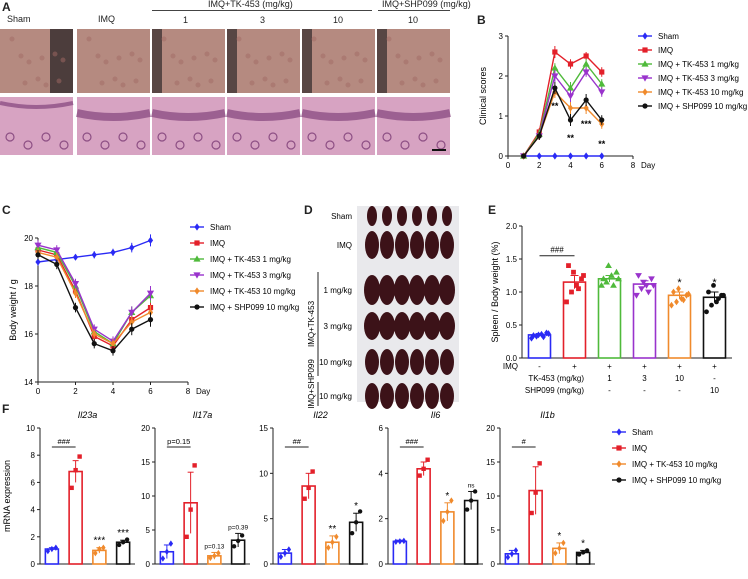  Describe the element at coordinates (297, 441) in the screenshot. I see `bracket-label: ##` at that location.